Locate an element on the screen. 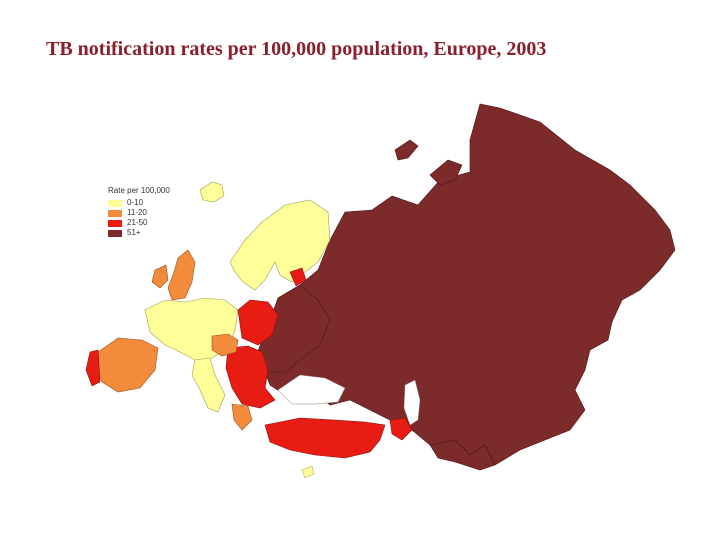 The height and width of the screenshot is (540, 720). caspian-sea is located at coordinates (412, 402).